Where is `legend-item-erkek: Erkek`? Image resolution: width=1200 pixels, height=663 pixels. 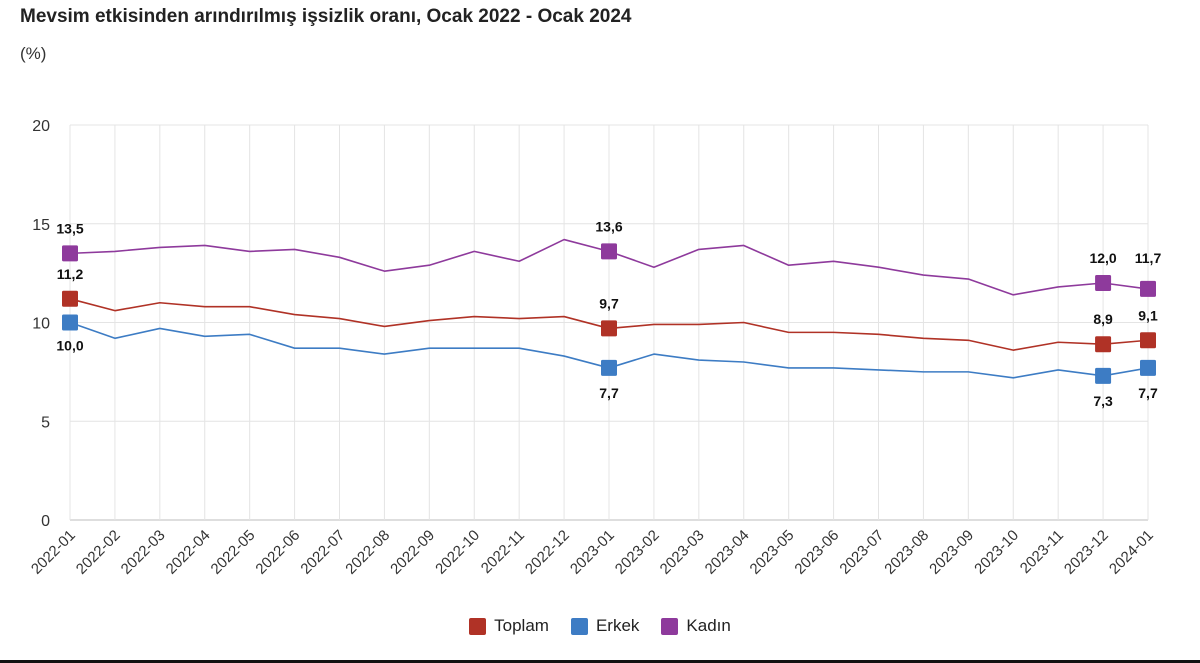
legend-item-erkek: Erkek is located at coordinates (605, 626).